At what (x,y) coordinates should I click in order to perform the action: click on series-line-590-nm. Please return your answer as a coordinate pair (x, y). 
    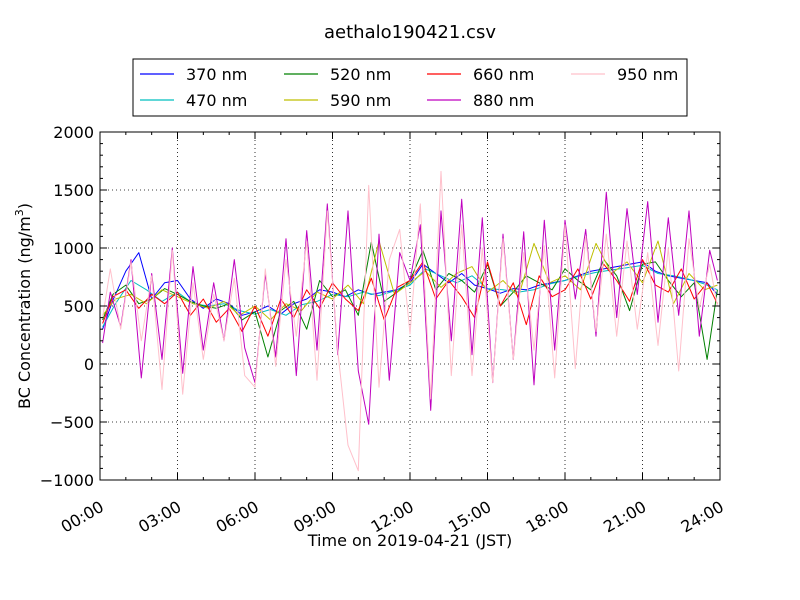
    Looking at the image, I should click on (410, 280).